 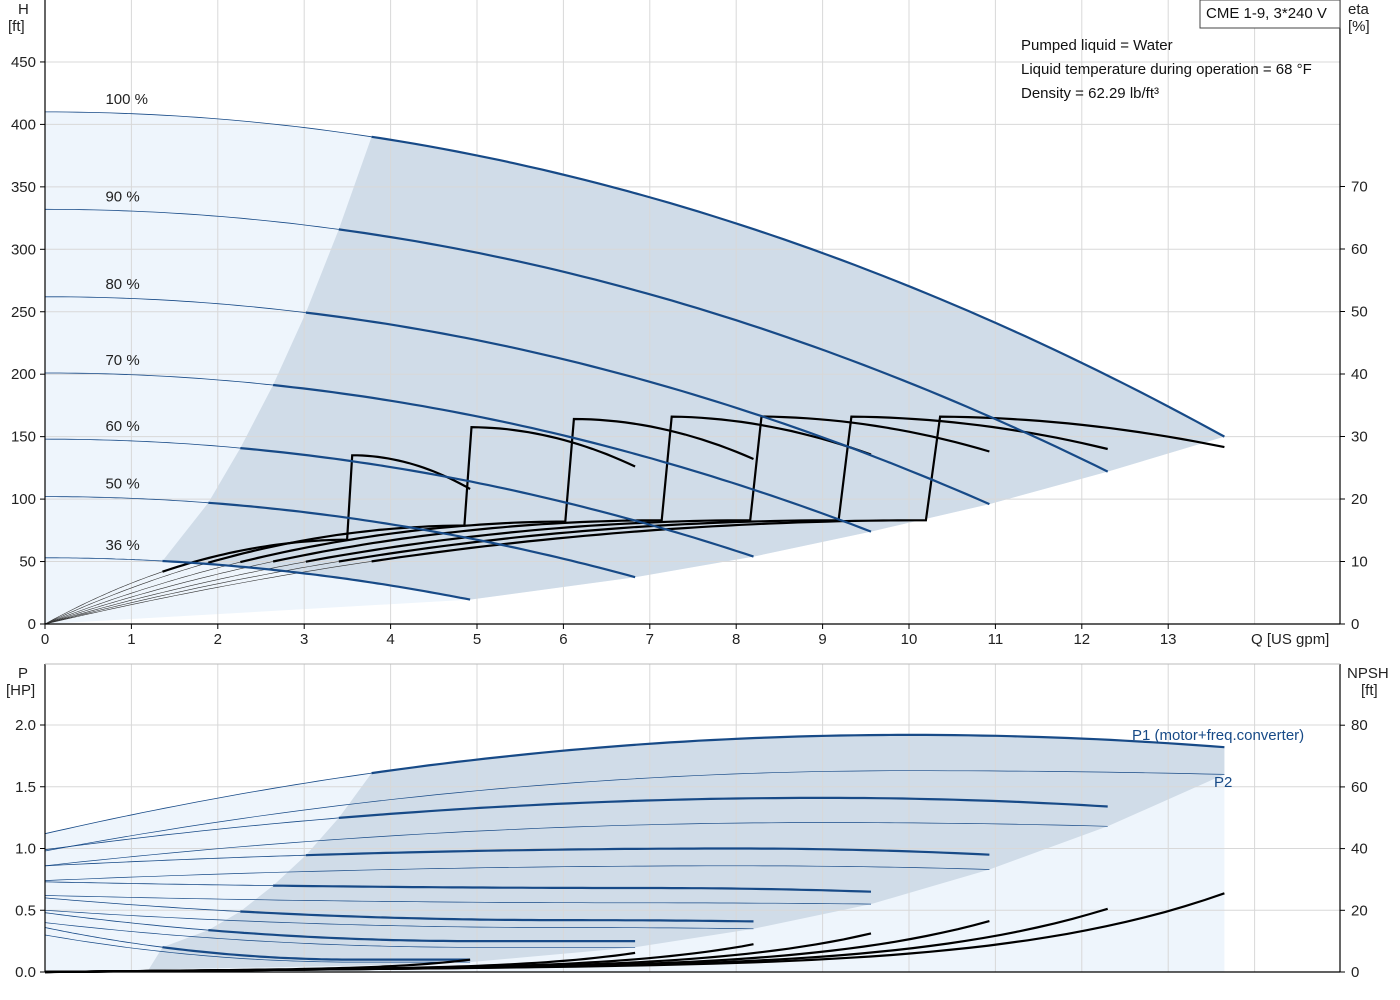 I want to click on y2-tick-label: 70, so click(x=1359, y=187).